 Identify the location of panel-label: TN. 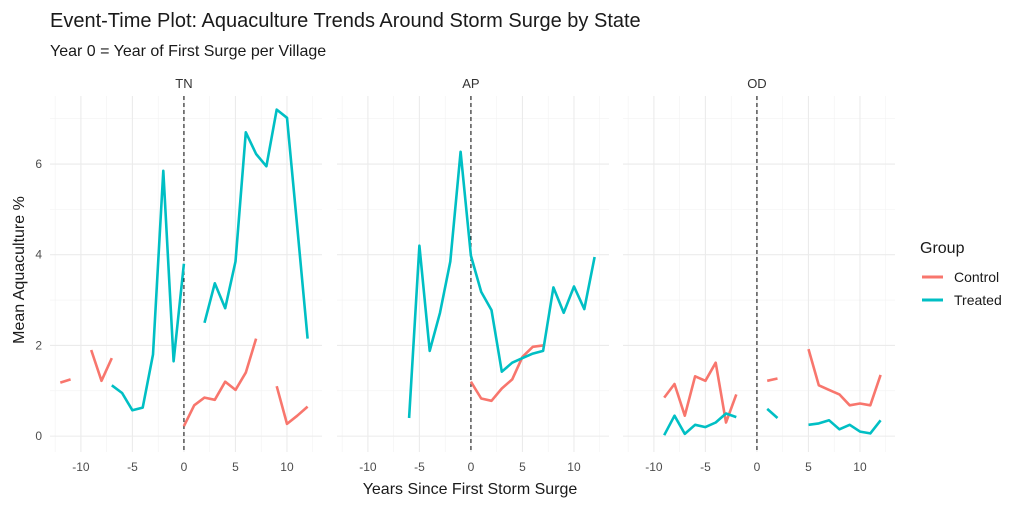
(183, 83).